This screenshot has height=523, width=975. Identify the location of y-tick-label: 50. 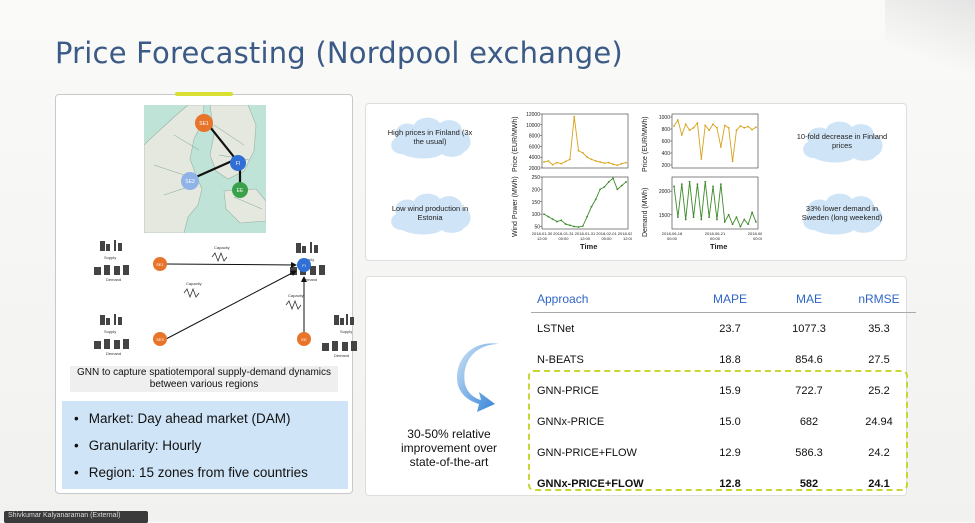
(537, 228).